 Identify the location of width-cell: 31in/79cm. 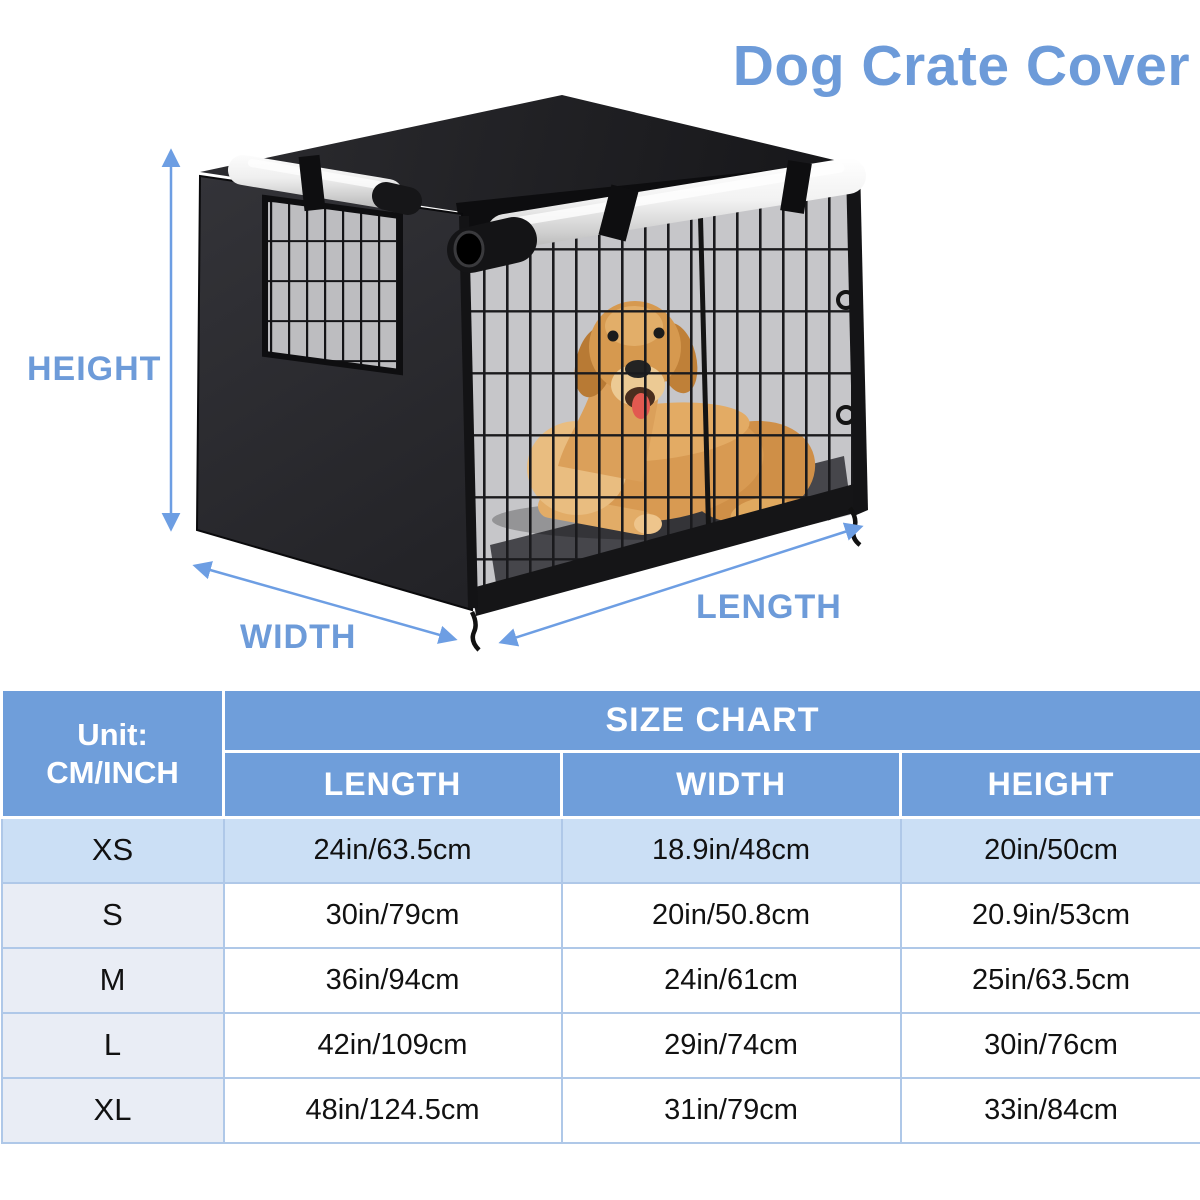
(731, 1110).